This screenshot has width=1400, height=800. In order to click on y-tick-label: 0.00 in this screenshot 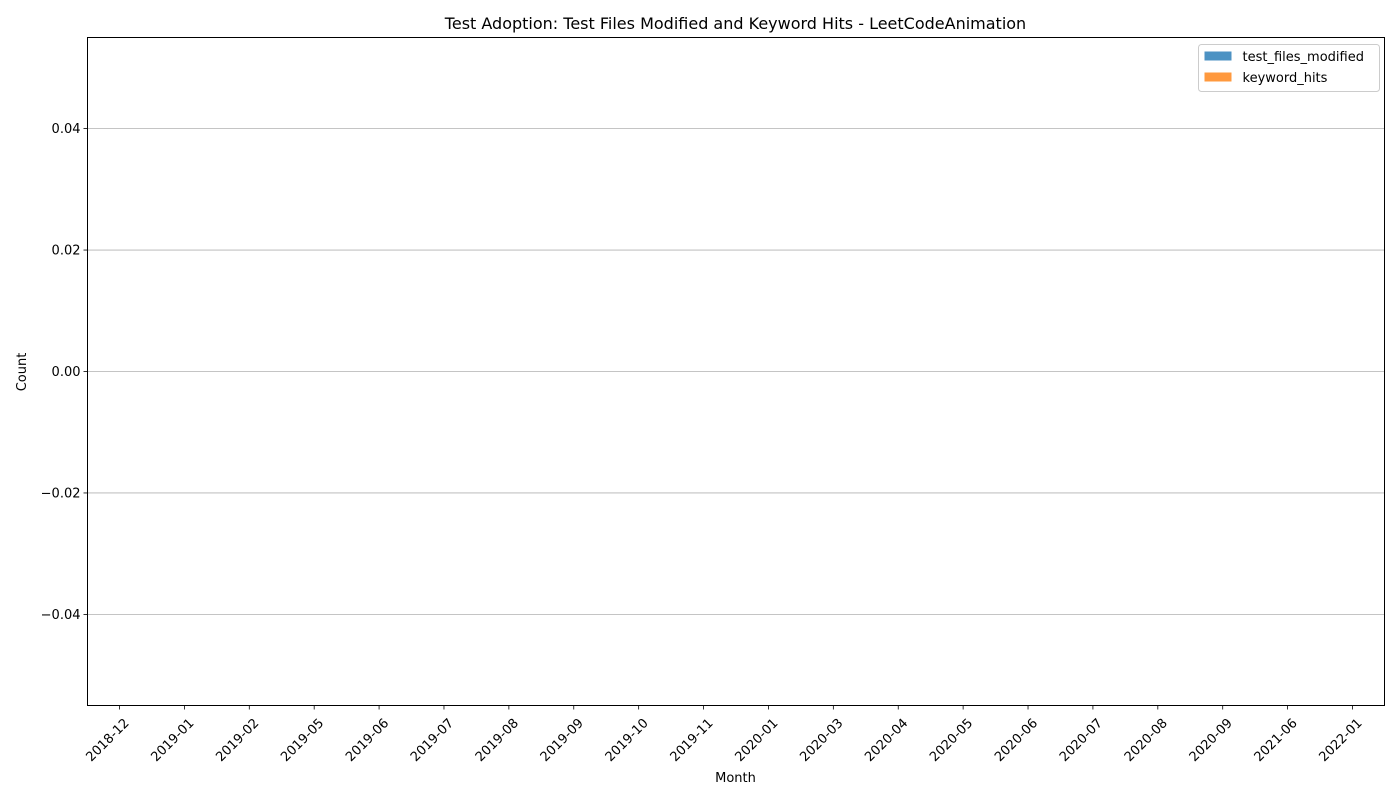, I will do `click(66, 372)`.